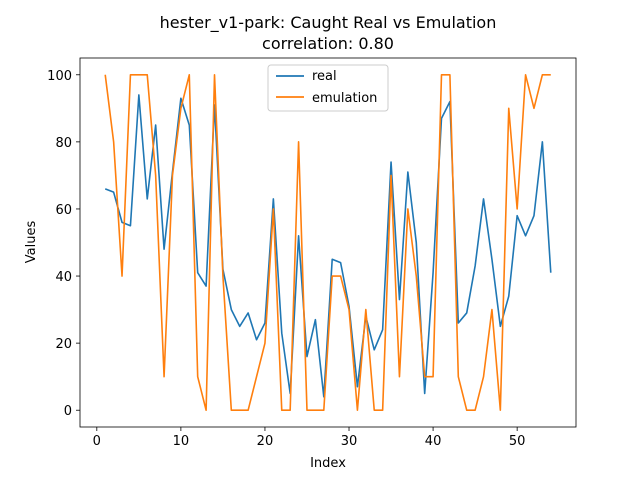  Describe the element at coordinates (265, 441) in the screenshot. I see `x-tick-label: 20` at that location.